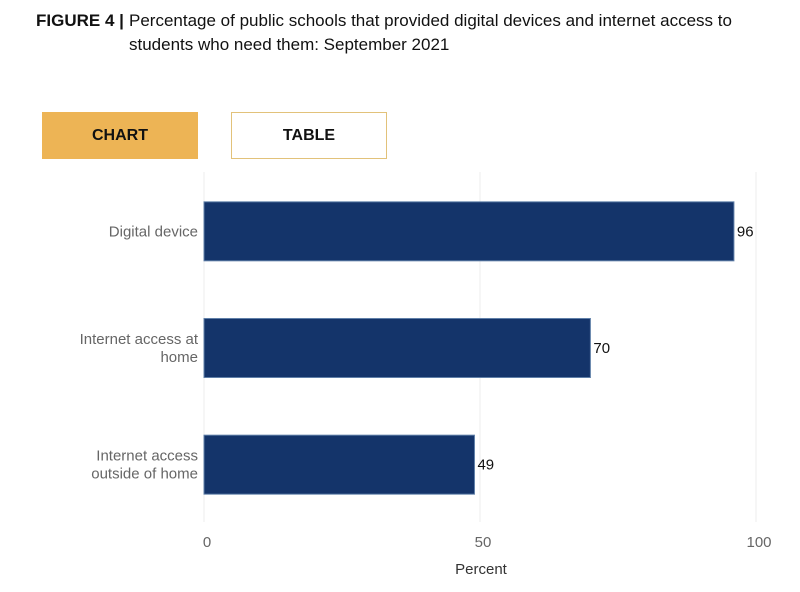 This screenshot has height=592, width=800. Describe the element at coordinates (485, 465) in the screenshot. I see `data-label: 49` at that location.